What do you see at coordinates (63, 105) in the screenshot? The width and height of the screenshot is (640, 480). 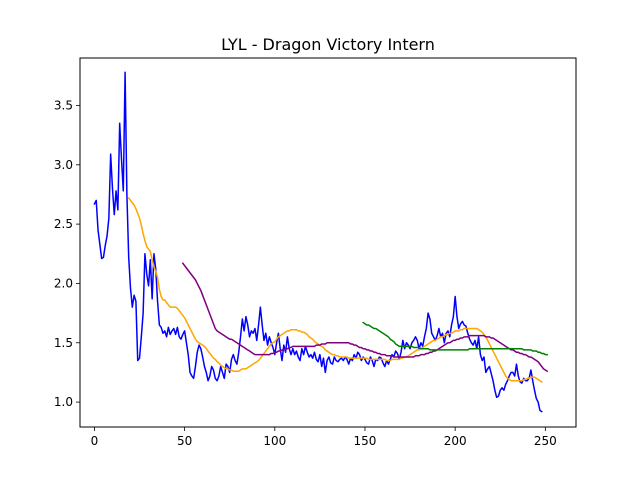 I see `y-tick-label: 3.5` at bounding box center [63, 105].